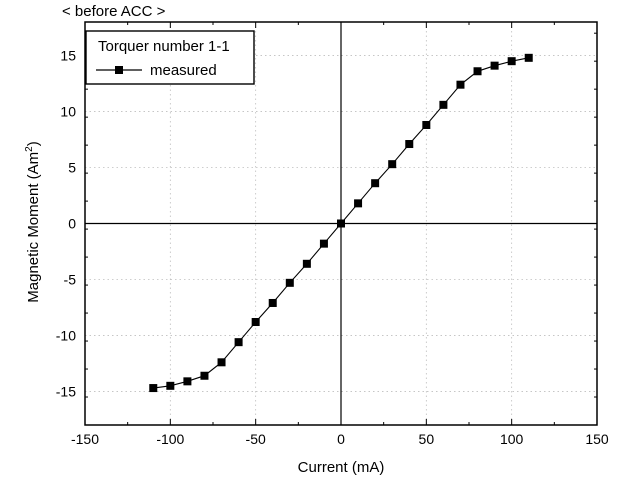 This screenshot has height=481, width=624. I want to click on legend-series-label: measured, so click(183, 70).